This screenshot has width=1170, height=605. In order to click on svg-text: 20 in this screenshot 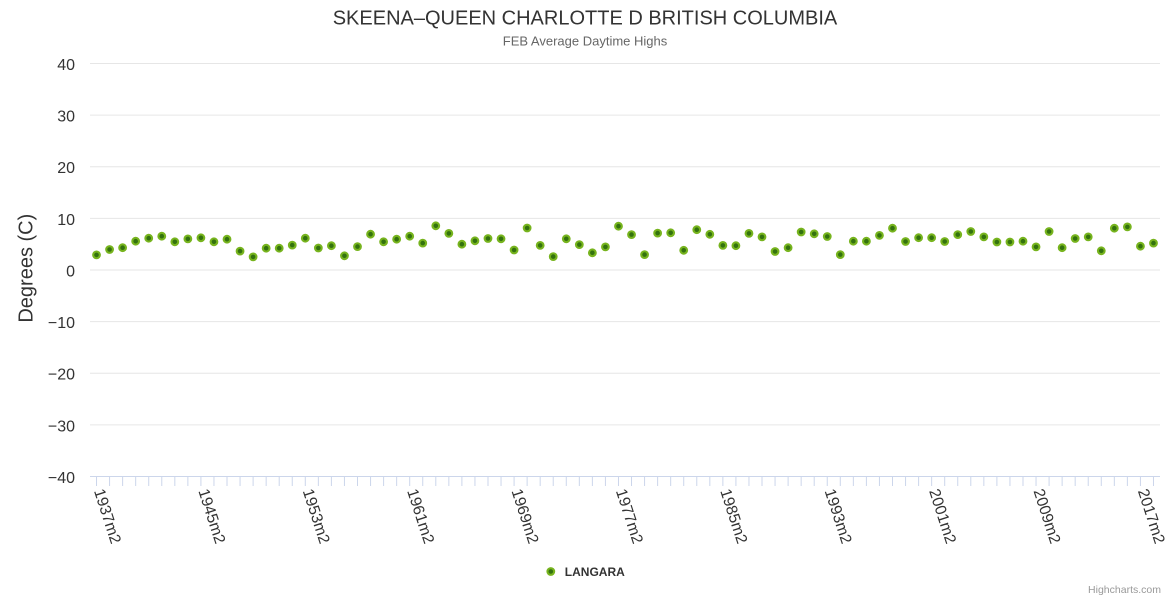, I will do `click(66, 168)`.